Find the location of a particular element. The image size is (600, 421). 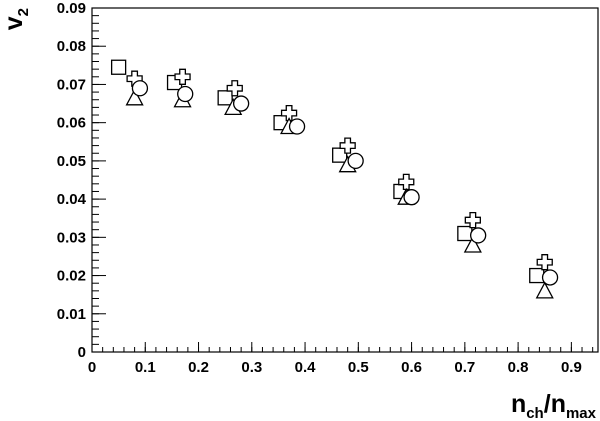

y-axis-title-sub: 2 is located at coordinates (23, 12).